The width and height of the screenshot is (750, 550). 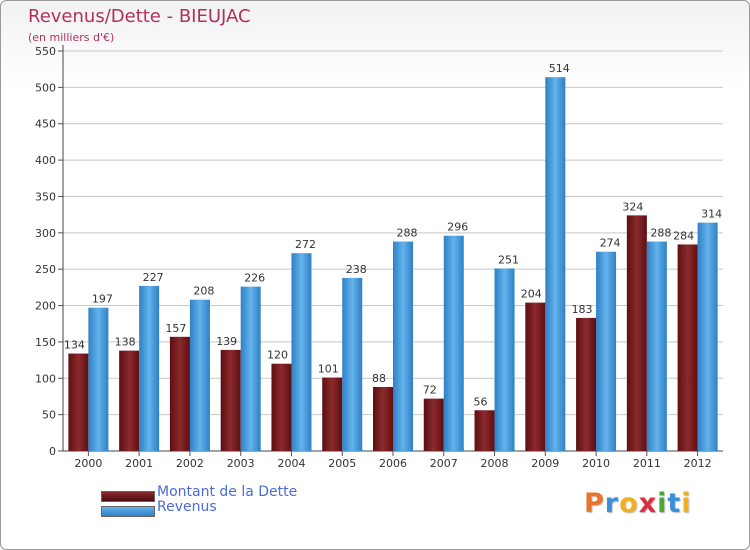 What do you see at coordinates (433, 424) in the screenshot?
I see `bar-dette-2007` at bounding box center [433, 424].